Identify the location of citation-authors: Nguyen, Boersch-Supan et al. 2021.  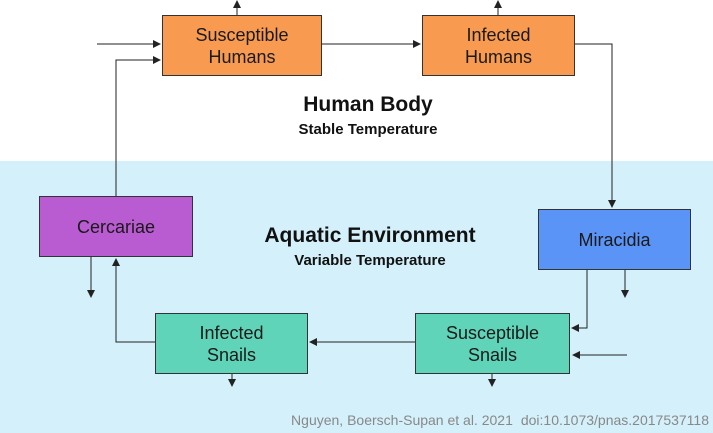
(402, 420).